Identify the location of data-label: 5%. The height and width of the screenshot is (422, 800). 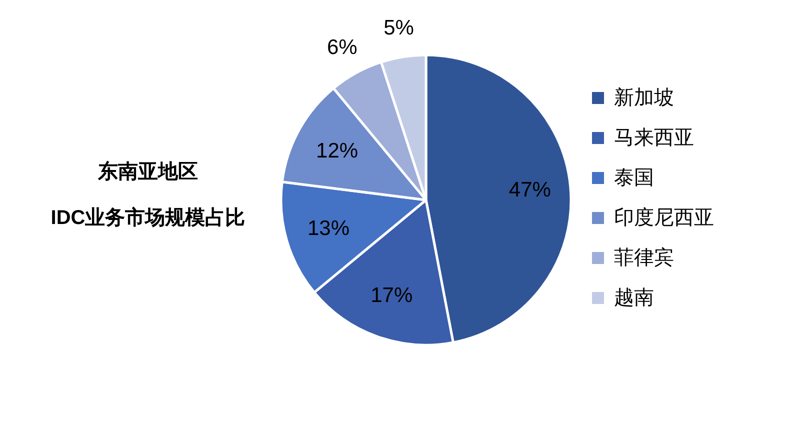
(399, 28).